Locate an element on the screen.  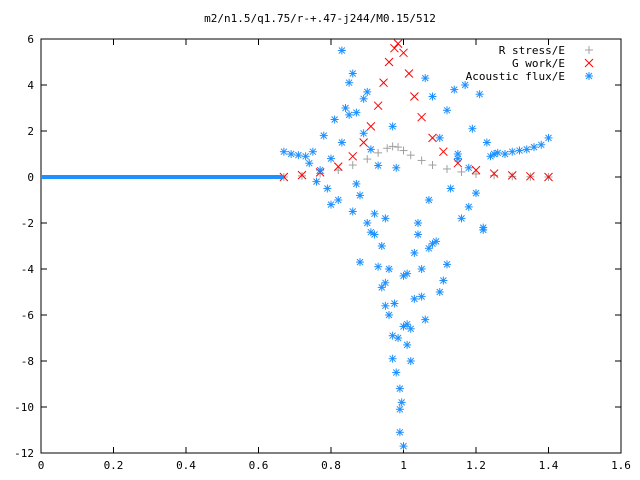
y-tick-label: -8 is located at coordinates (27, 361).